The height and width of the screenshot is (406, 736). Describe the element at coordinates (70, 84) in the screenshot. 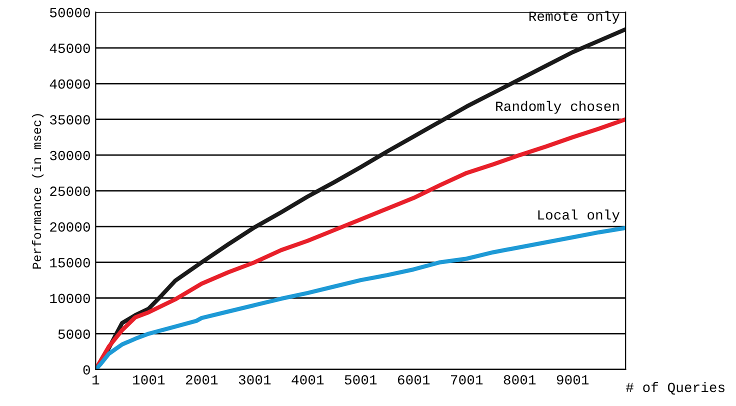

I see `y-tick-label: 40000` at that location.